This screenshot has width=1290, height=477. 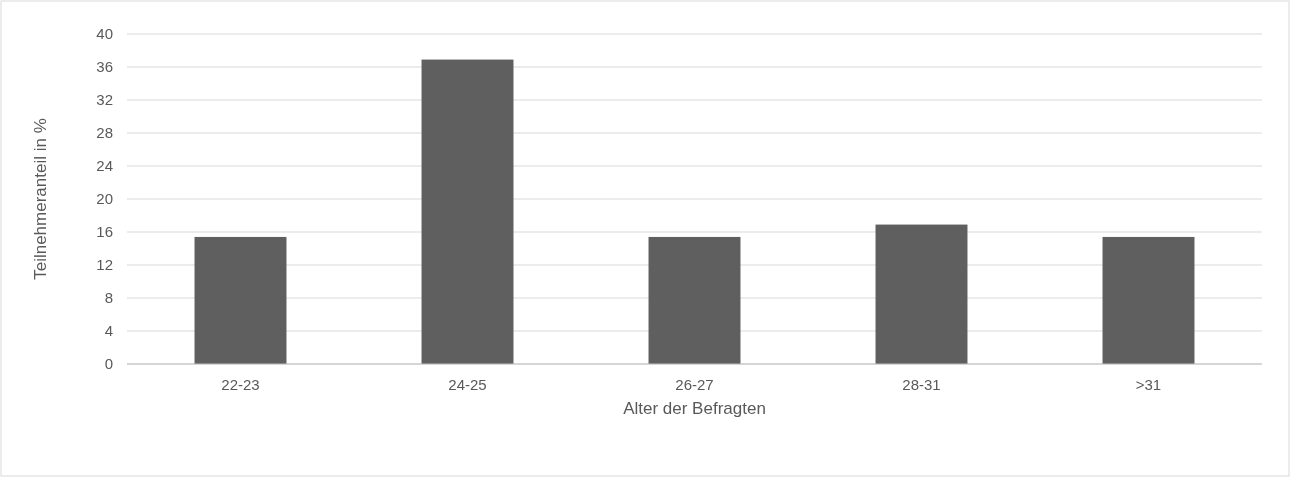 What do you see at coordinates (921, 384) in the screenshot?
I see `x-tick-label: 28-31` at bounding box center [921, 384].